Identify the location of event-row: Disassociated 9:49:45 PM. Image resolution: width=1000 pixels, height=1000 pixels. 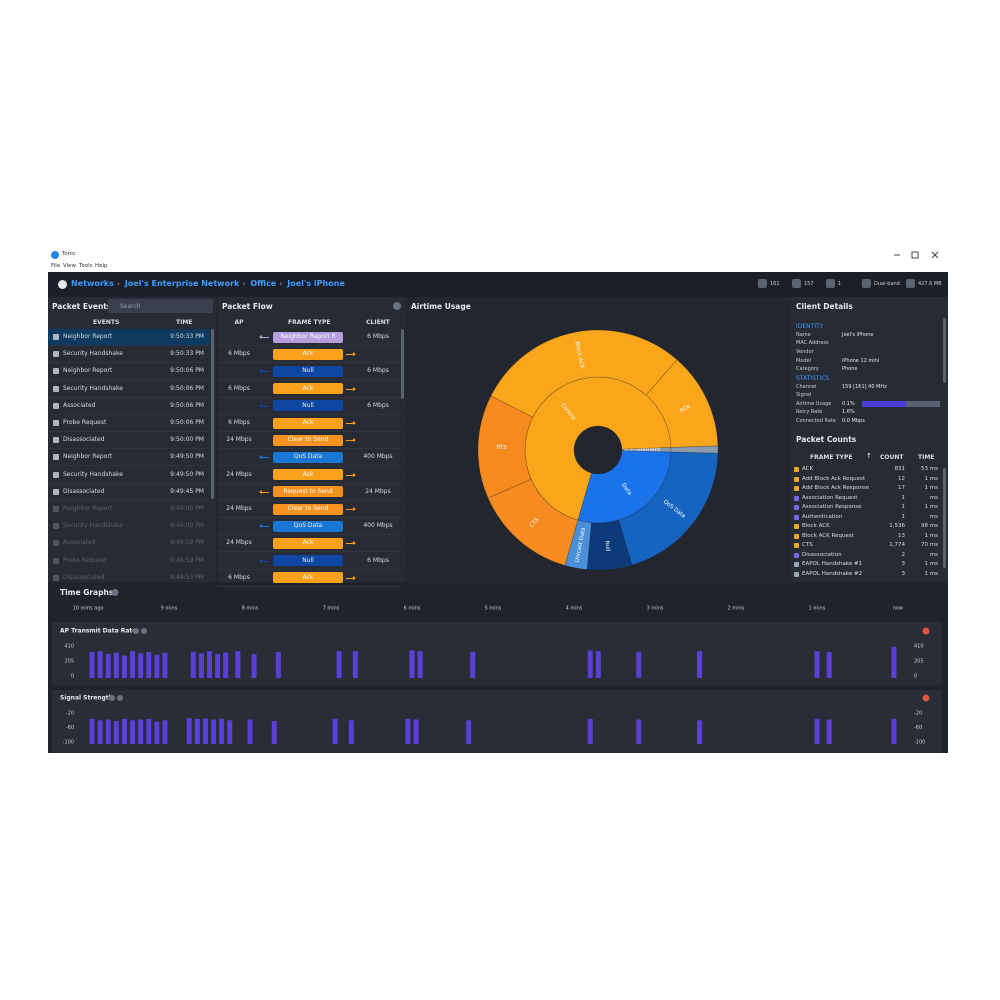
(129, 492).